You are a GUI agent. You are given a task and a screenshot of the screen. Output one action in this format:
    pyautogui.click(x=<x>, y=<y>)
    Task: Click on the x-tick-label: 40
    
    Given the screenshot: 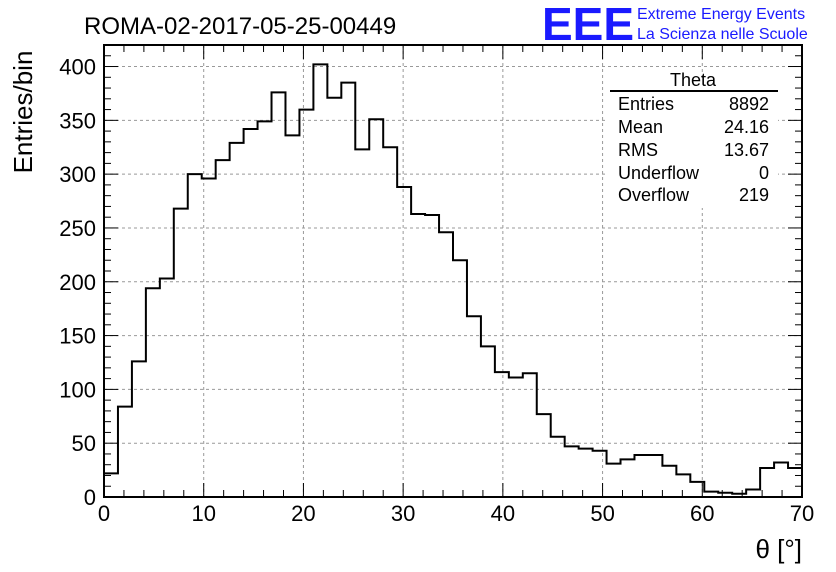 What is the action you would take?
    pyautogui.click(x=503, y=513)
    